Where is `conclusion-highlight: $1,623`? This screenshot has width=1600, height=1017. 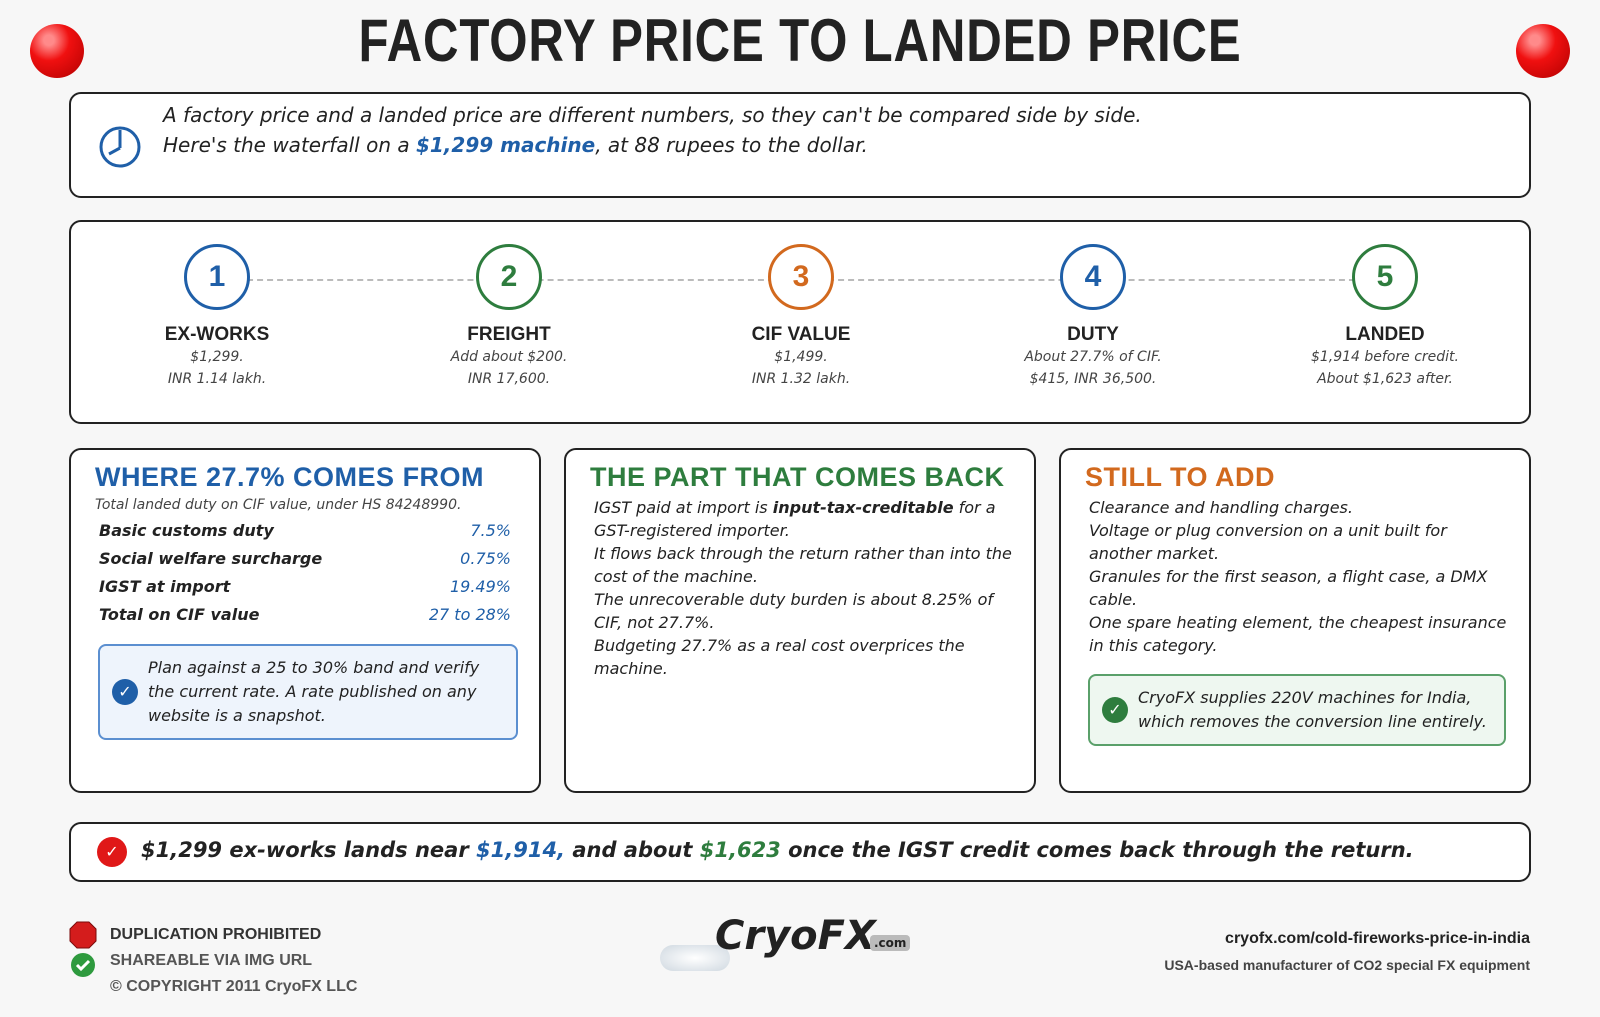
conclusion-highlight: $1,623 is located at coordinates (740, 850).